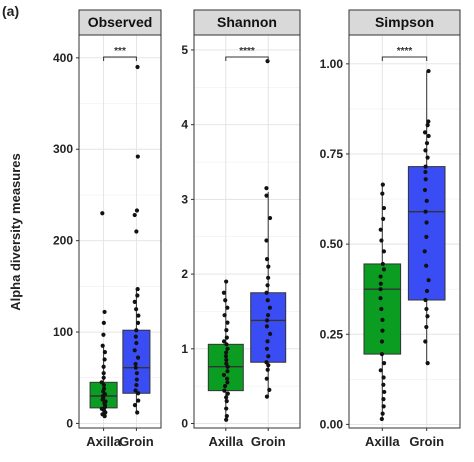 This screenshot has width=474, height=462. Describe the element at coordinates (69, 423) in the screenshot. I see `y-tick-label: 0` at that location.